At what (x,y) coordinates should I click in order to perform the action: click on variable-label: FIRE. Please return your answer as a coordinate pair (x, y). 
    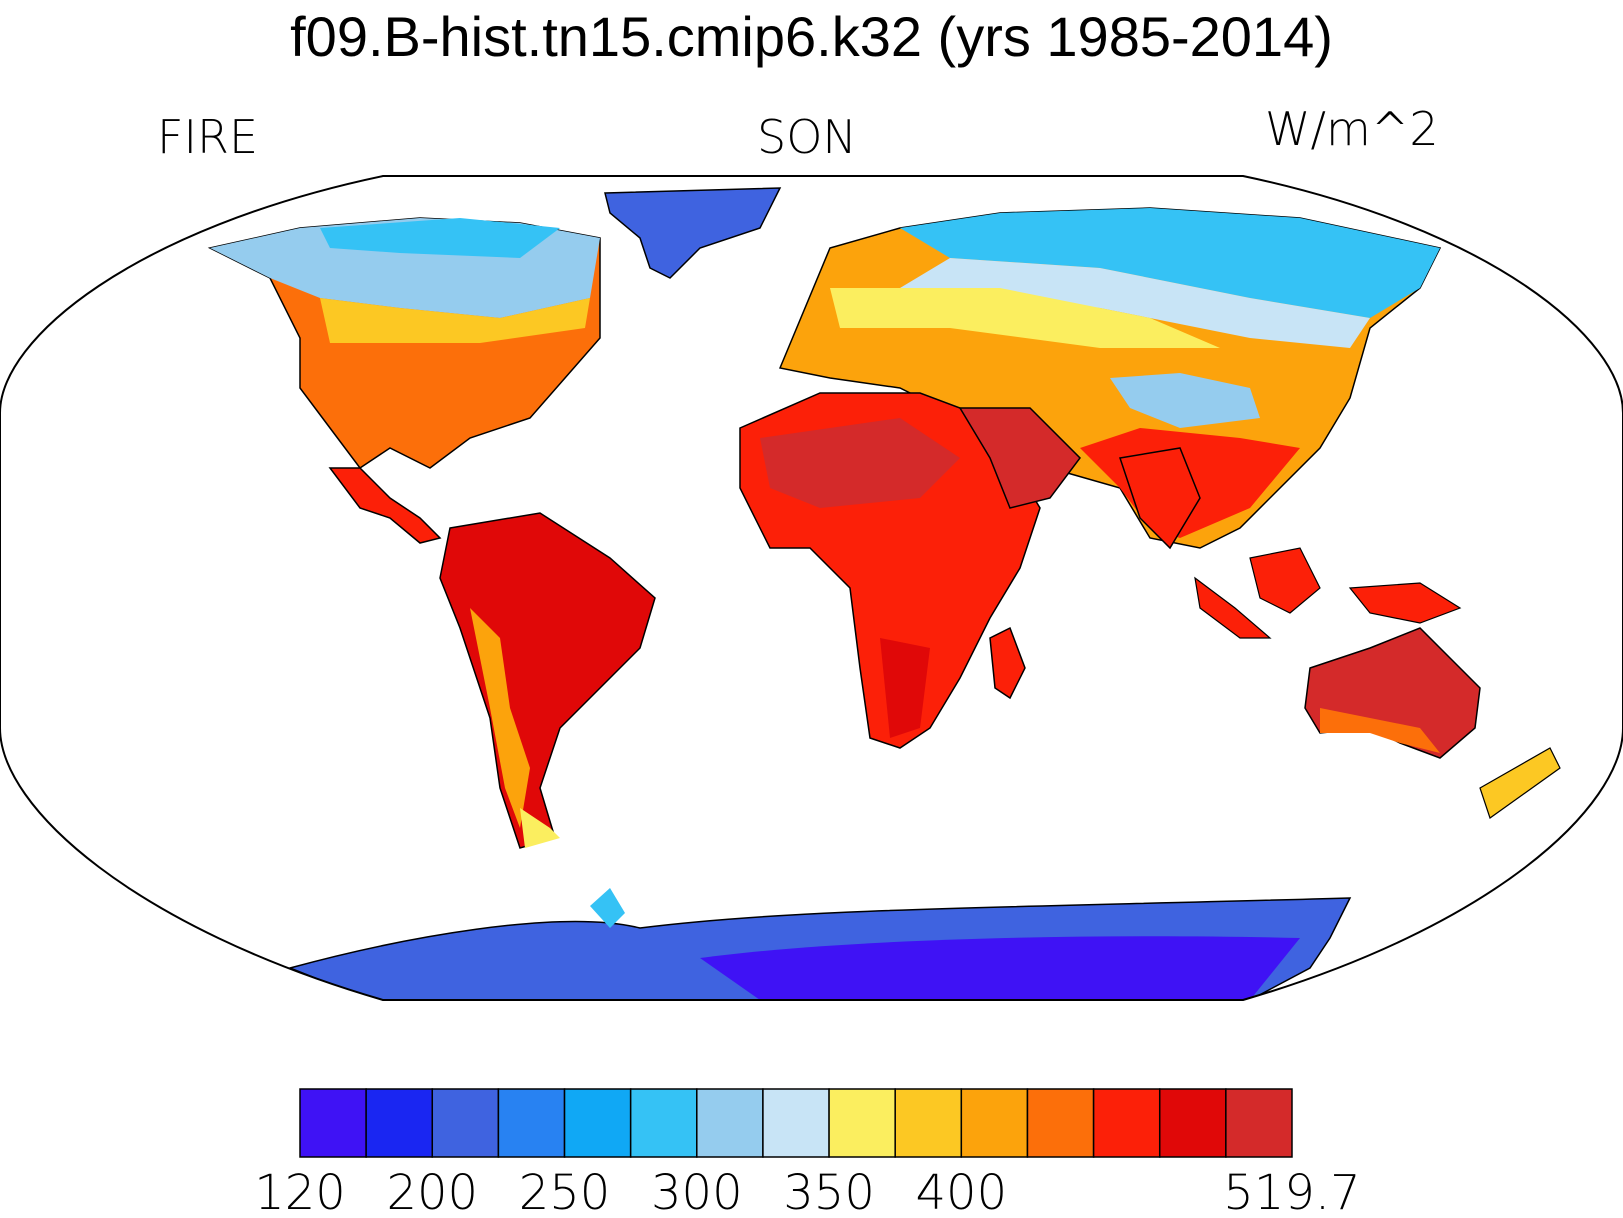
    Looking at the image, I should click on (208, 137).